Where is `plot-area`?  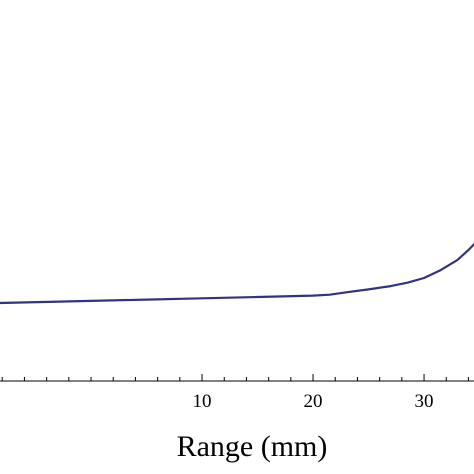 plot-area is located at coordinates (237, 273).